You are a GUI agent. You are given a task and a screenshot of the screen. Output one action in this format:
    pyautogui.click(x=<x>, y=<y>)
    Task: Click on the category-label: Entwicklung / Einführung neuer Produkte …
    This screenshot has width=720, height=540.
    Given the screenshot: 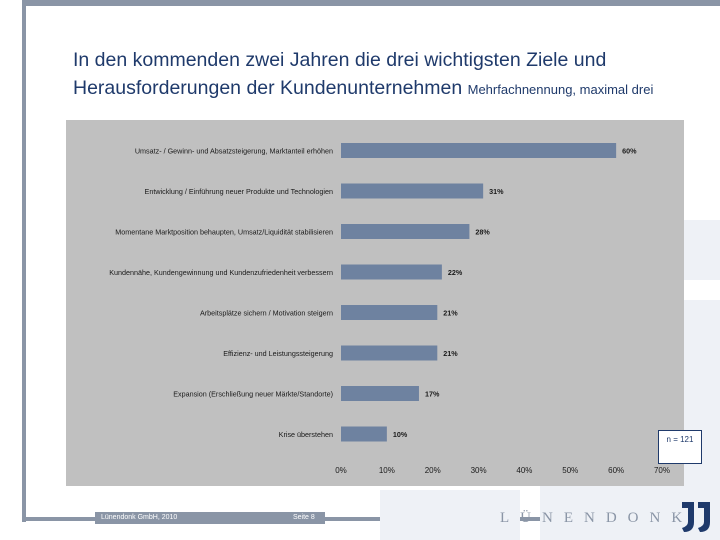 What is the action you would take?
    pyautogui.click(x=239, y=191)
    